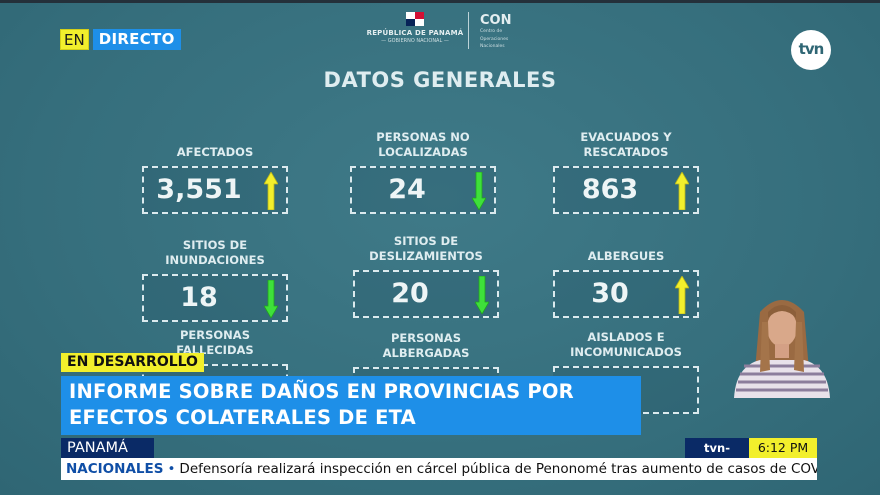 The image size is (880, 495). What do you see at coordinates (426, 345) in the screenshot?
I see `stat-label: PERSONAS ALBERGADAS` at bounding box center [426, 345].